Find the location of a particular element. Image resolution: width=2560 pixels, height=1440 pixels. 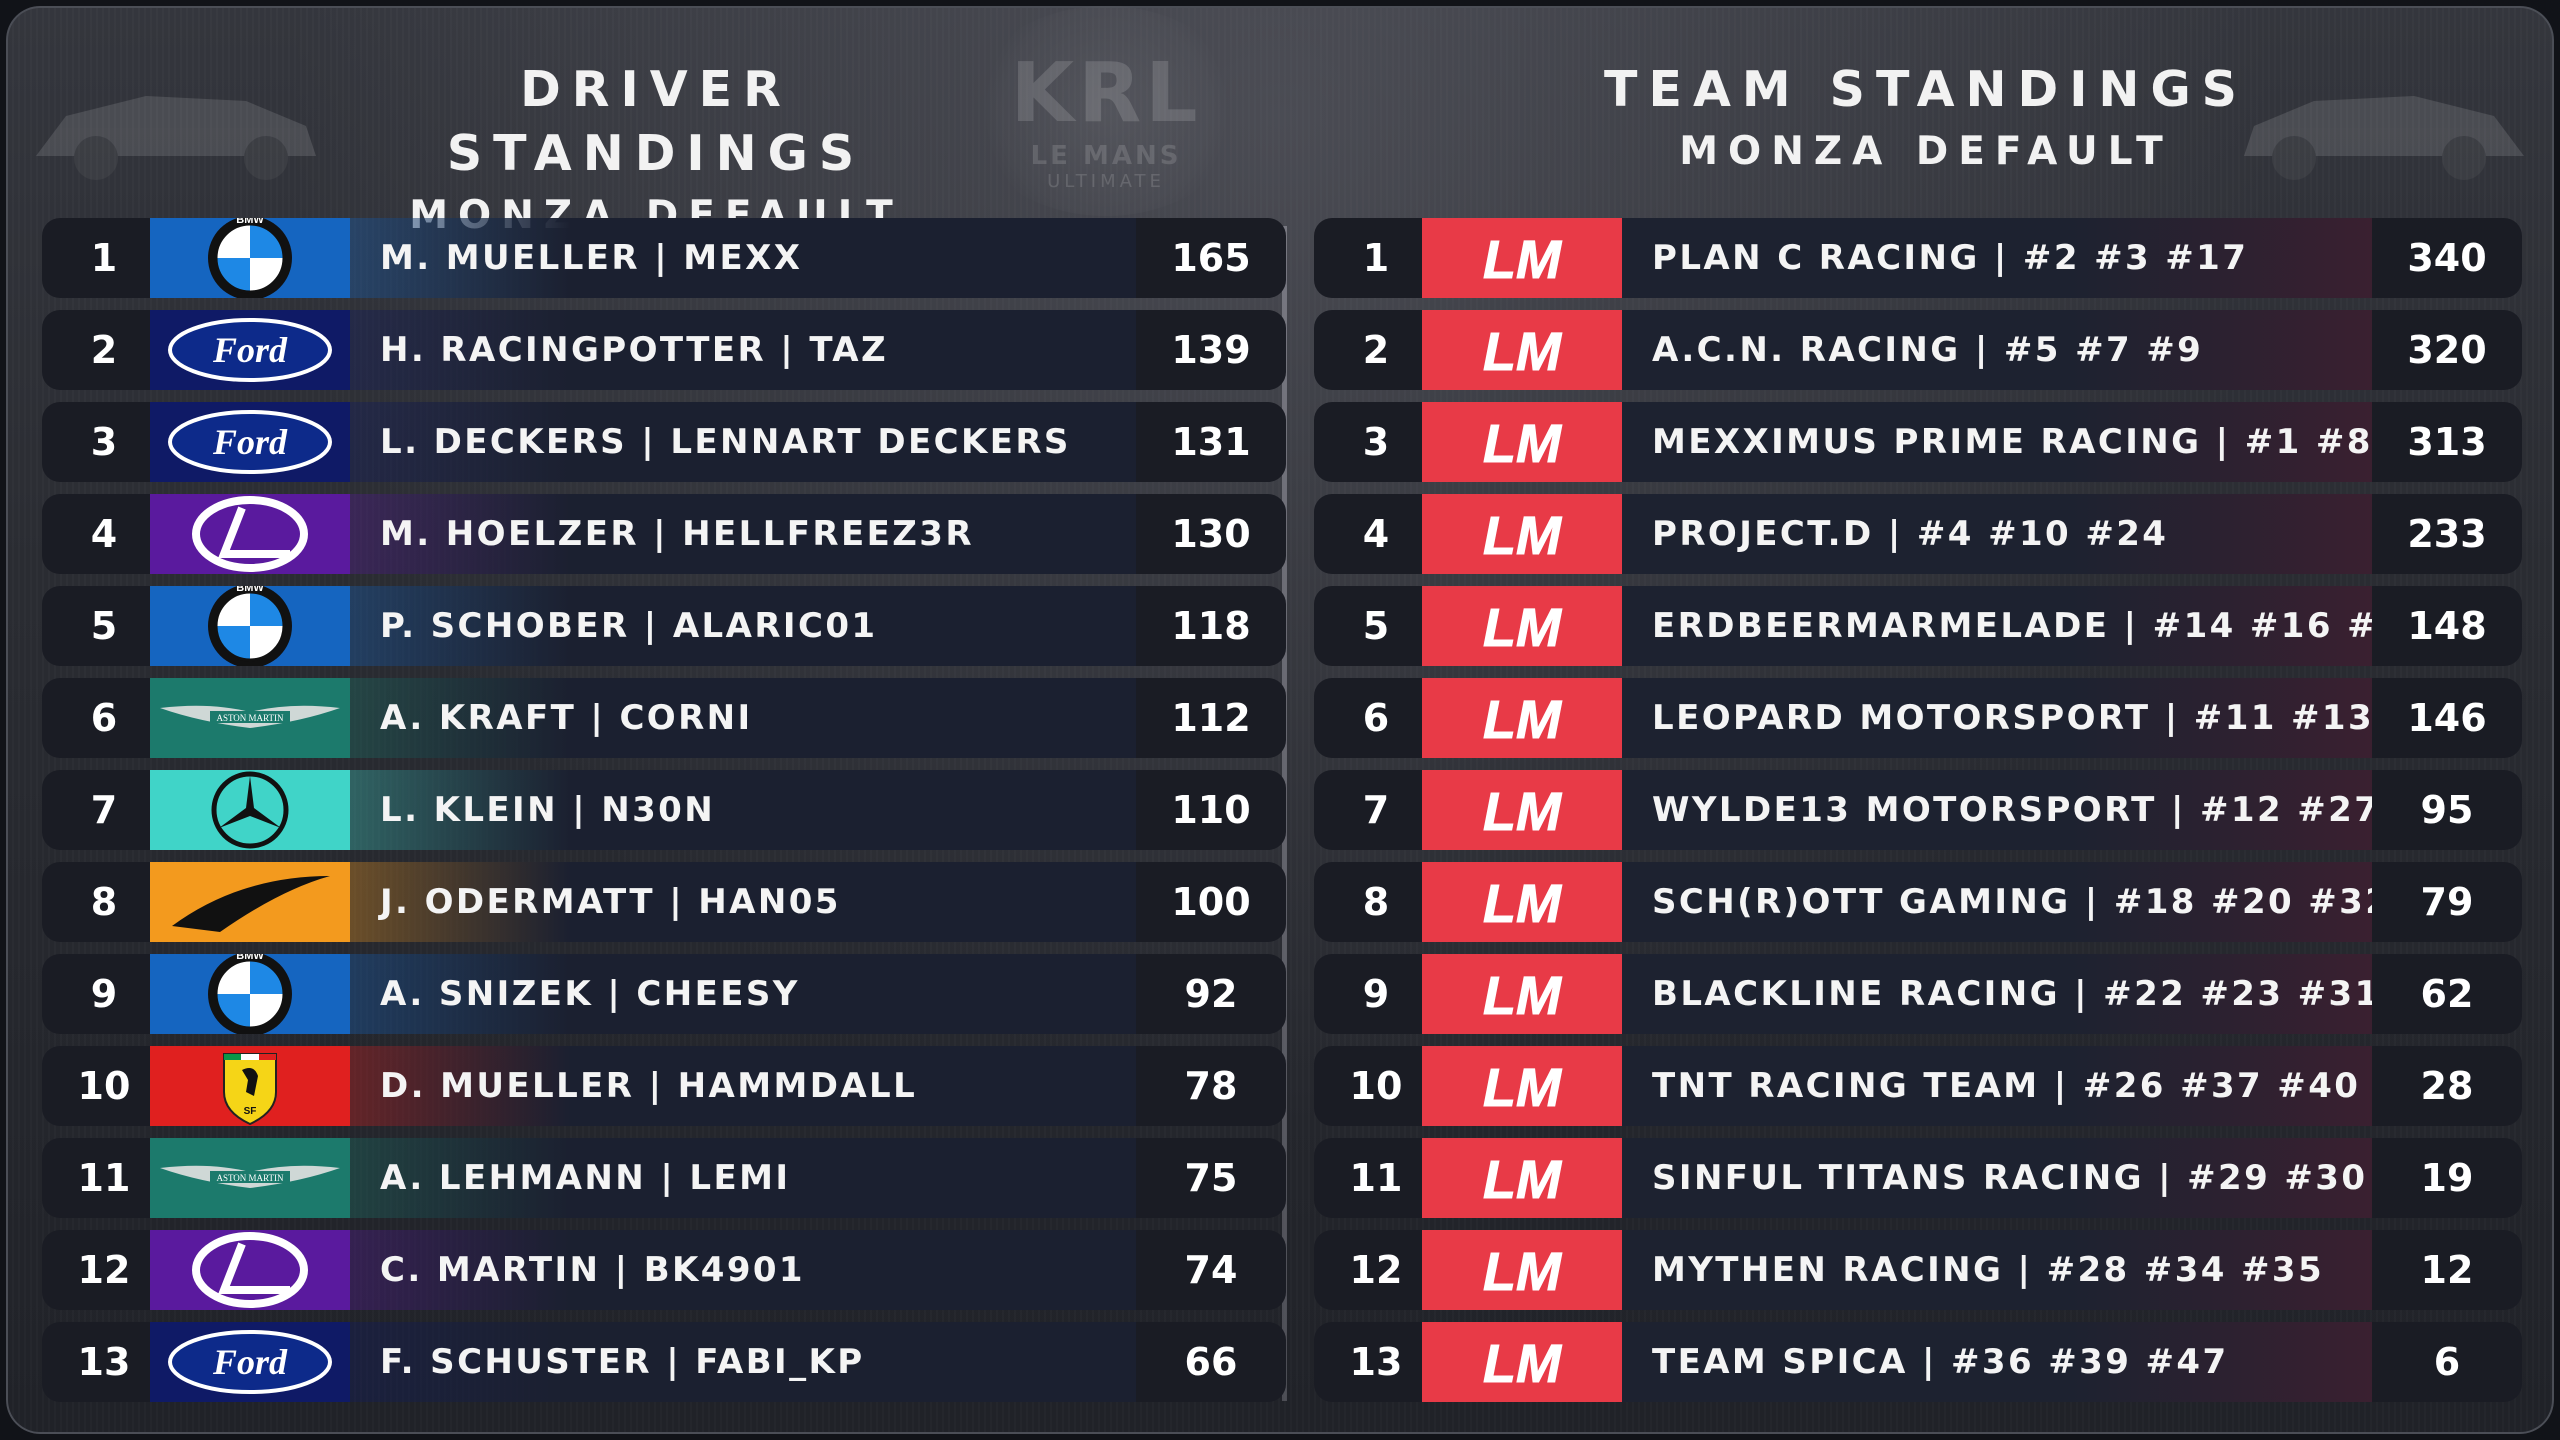

watermark-main: KRL is located at coordinates (1106, 93).